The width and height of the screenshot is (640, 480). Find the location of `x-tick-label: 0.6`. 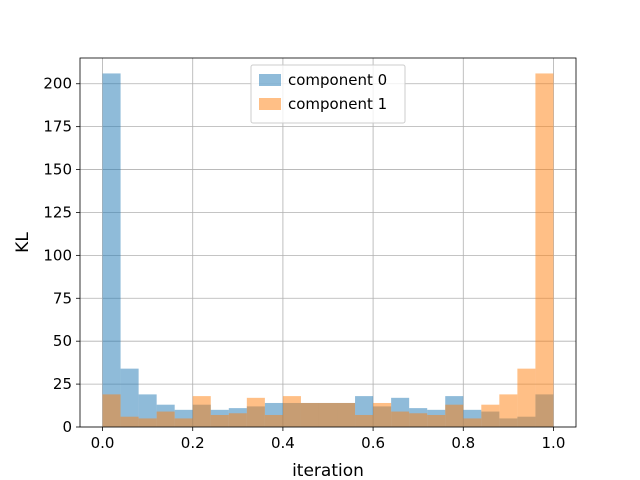

x-tick-label: 0.6 is located at coordinates (373, 443).